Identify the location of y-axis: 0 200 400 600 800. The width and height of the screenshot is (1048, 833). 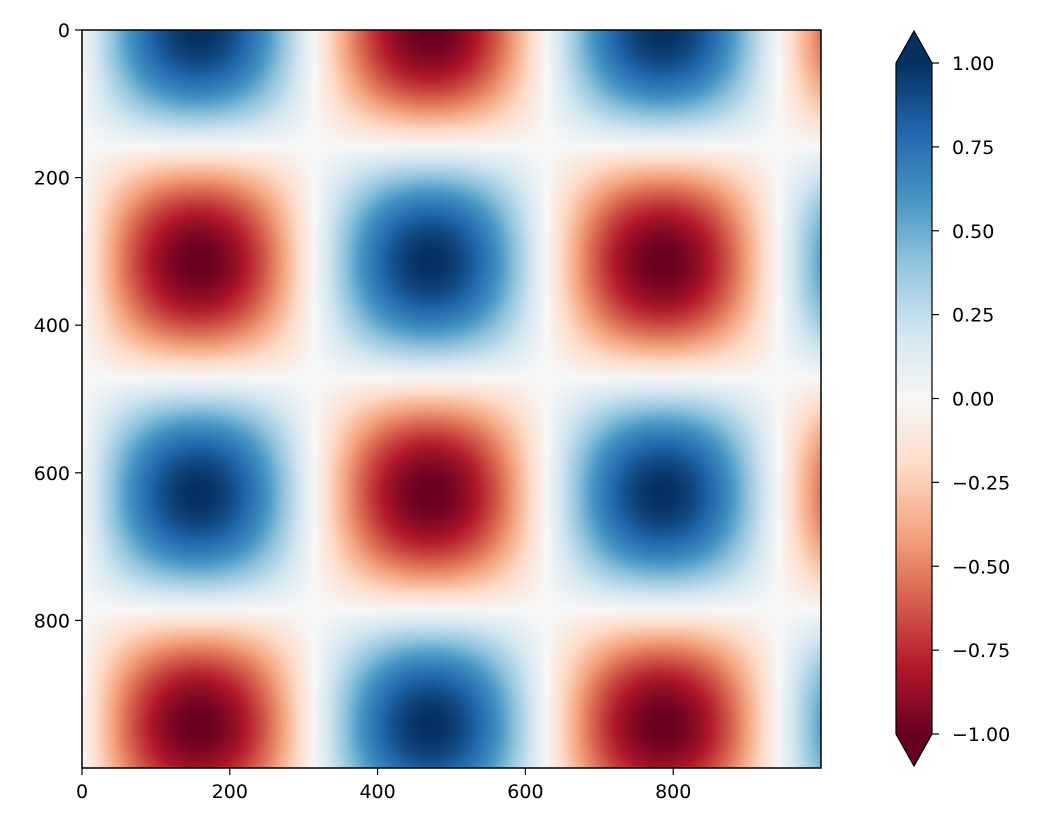
(58, 326).